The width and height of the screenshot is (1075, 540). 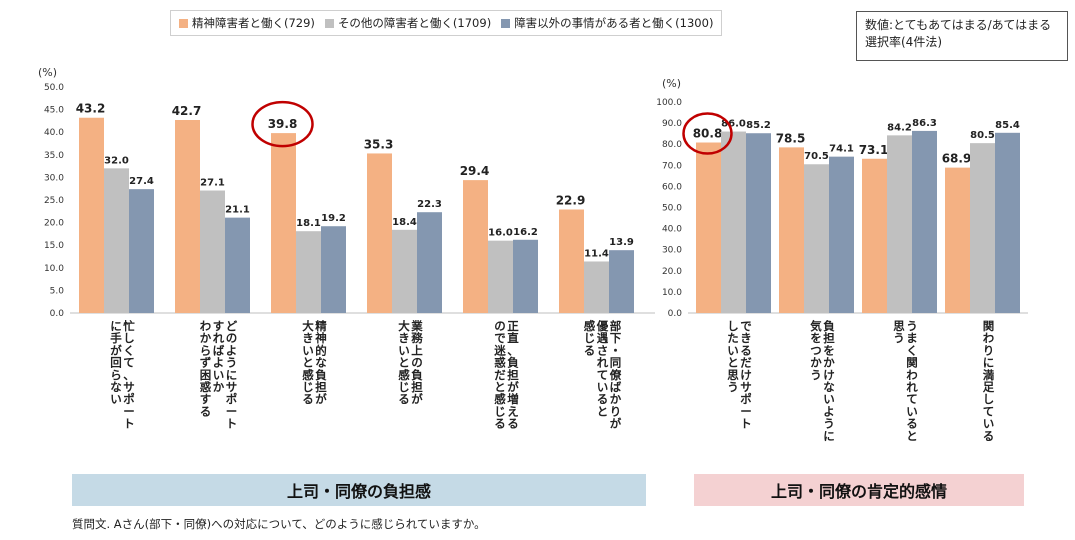 I want to click on chart1-bar-s3-c6, so click(x=621, y=281).